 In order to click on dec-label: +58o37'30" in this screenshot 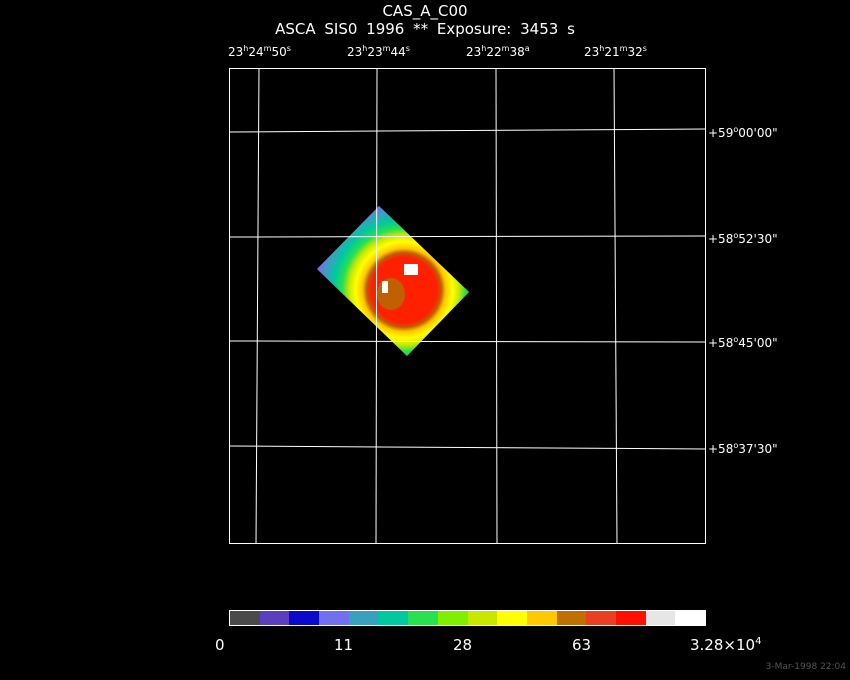, I will do `click(743, 448)`.